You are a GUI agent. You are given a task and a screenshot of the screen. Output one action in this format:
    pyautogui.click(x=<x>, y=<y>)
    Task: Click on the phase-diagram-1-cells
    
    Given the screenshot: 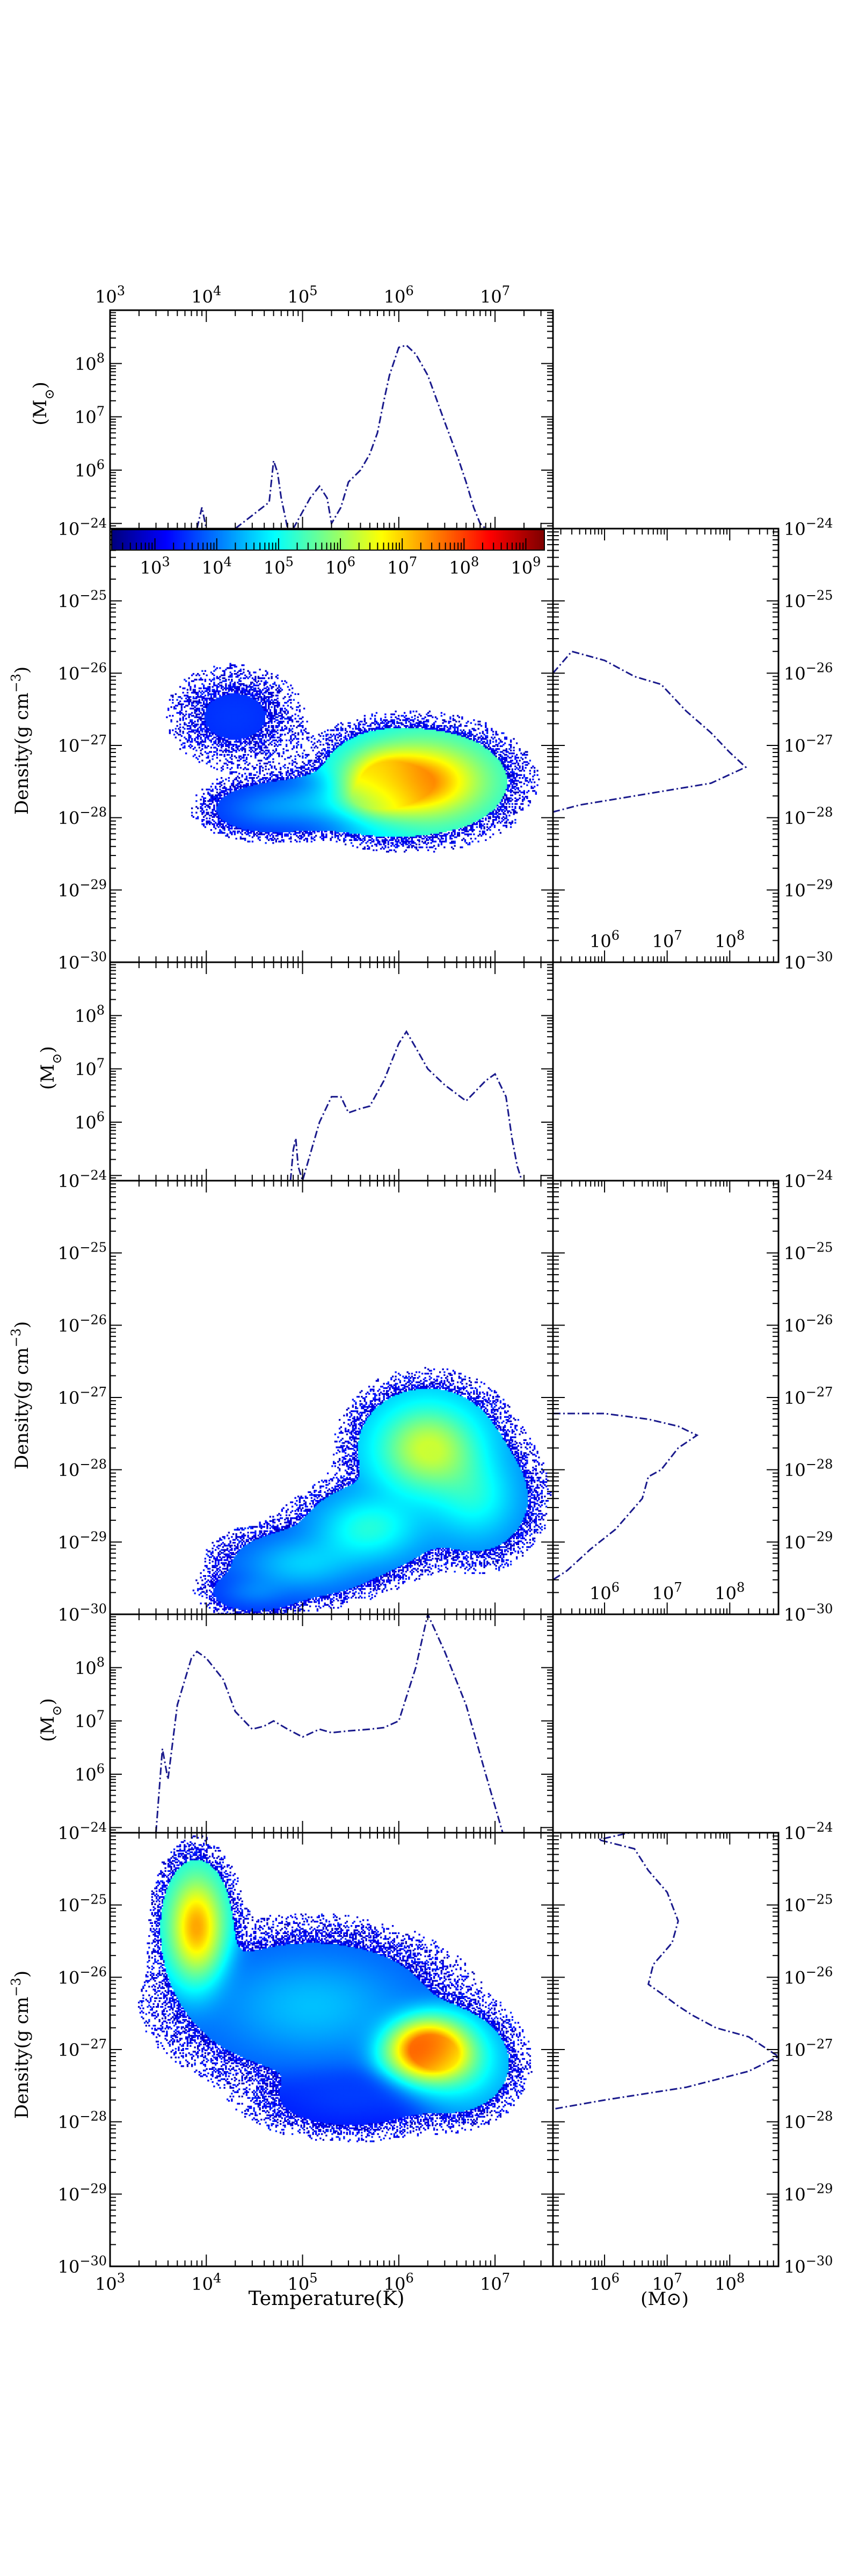 What is the action you would take?
    pyautogui.click(x=353, y=757)
    